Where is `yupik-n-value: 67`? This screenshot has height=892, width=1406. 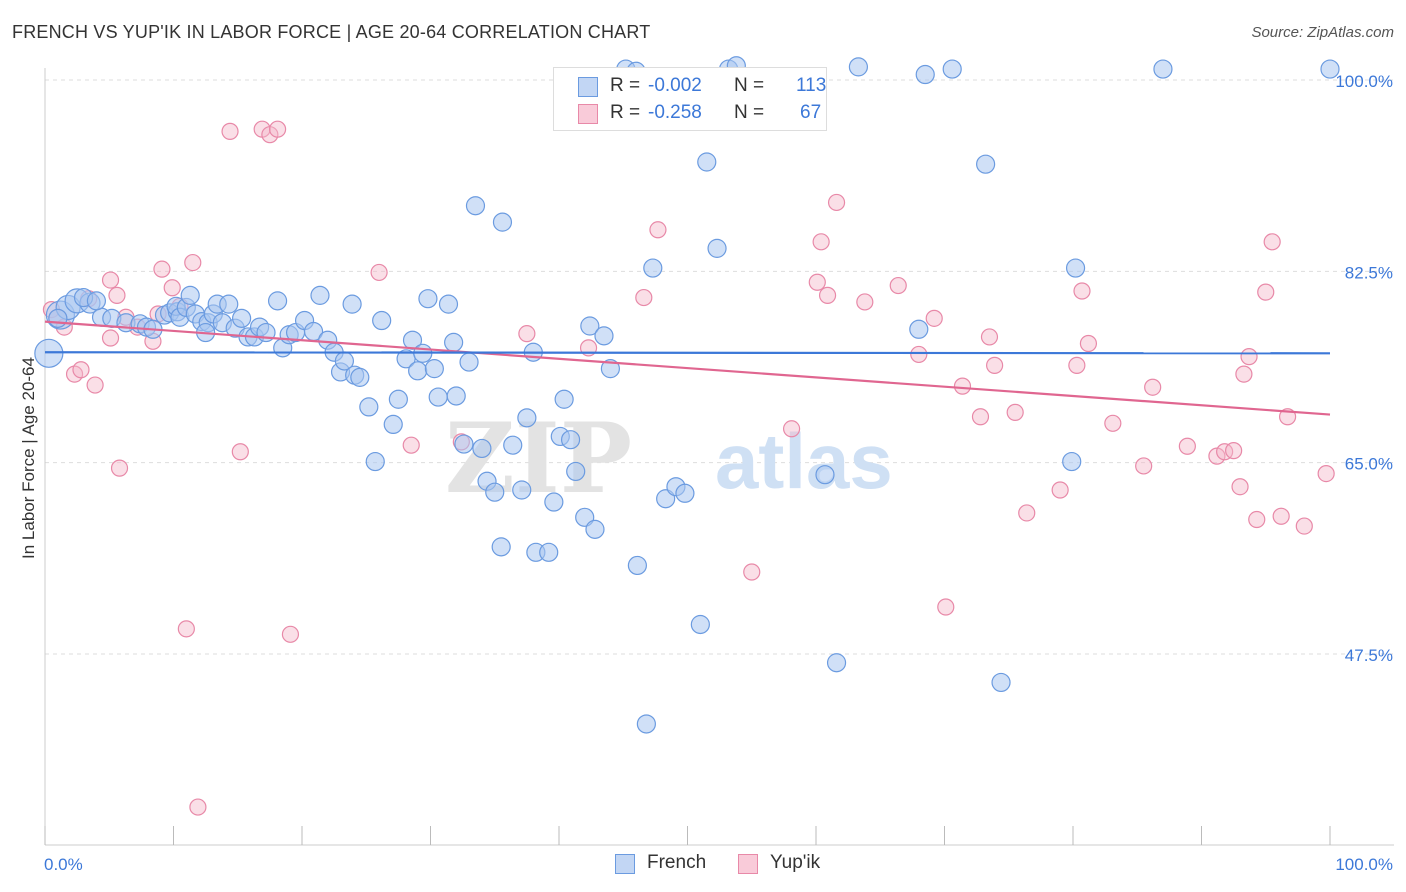
yupik-n-value: 67 is located at coordinates (811, 112).